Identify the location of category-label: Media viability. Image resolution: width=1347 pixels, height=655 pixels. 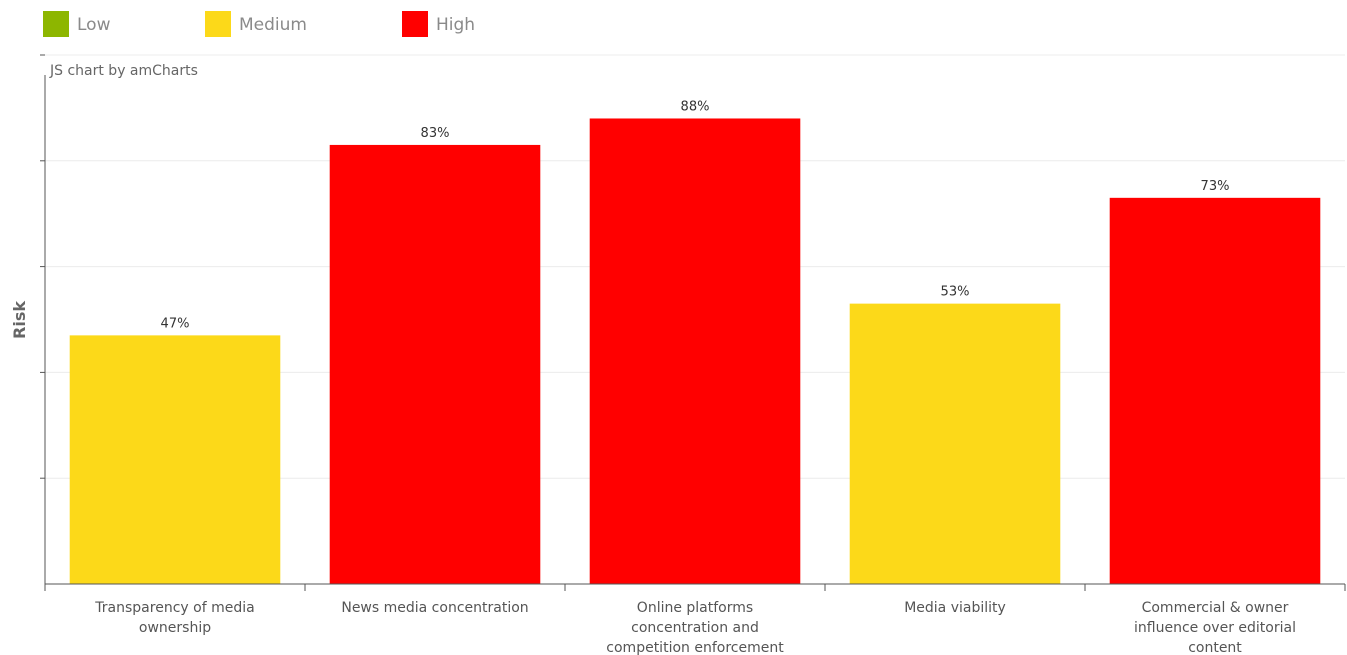
(955, 608).